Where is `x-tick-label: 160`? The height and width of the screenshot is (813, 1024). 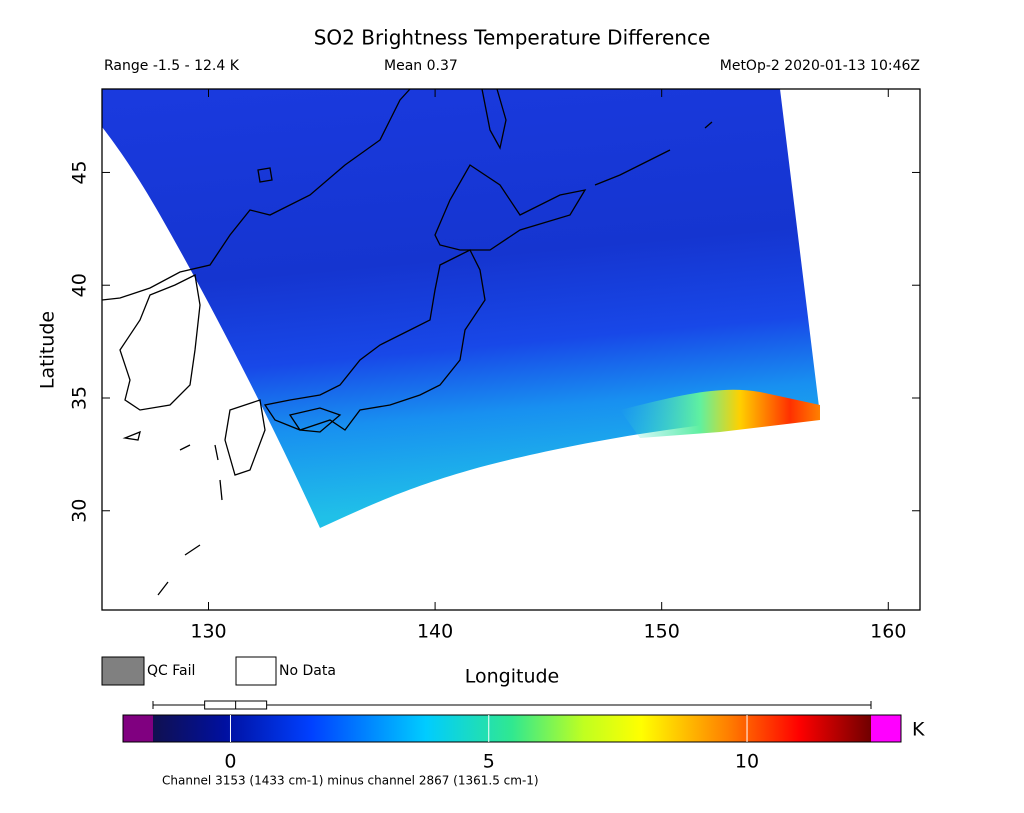 x-tick-label: 160 is located at coordinates (888, 632).